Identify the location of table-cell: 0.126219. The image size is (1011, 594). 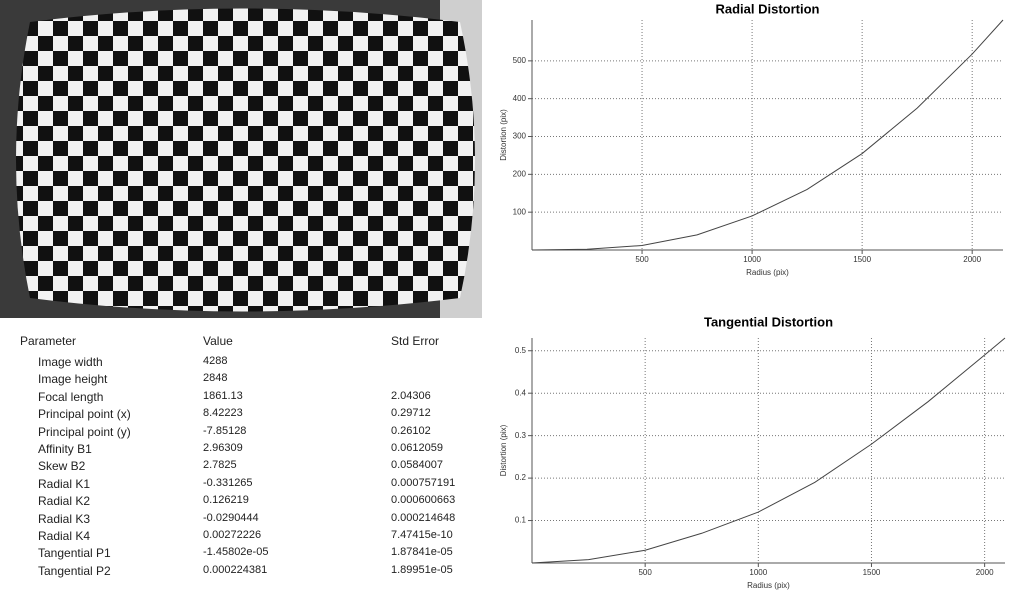
(226, 500).